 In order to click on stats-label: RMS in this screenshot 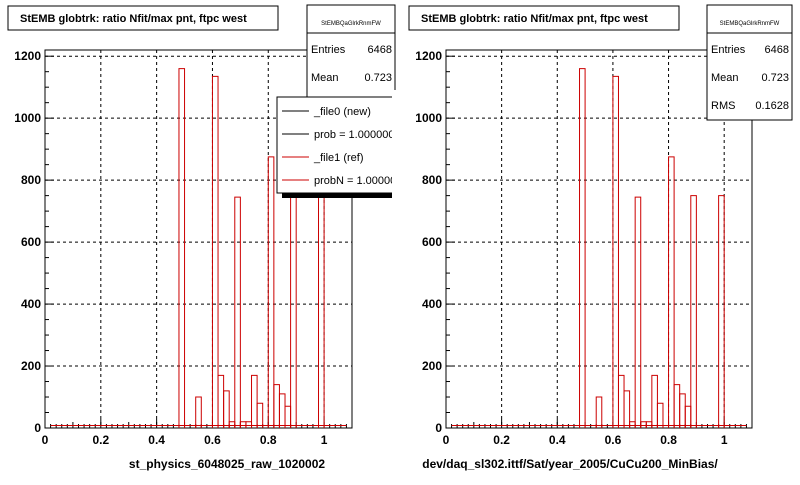, I will do `click(723, 106)`.